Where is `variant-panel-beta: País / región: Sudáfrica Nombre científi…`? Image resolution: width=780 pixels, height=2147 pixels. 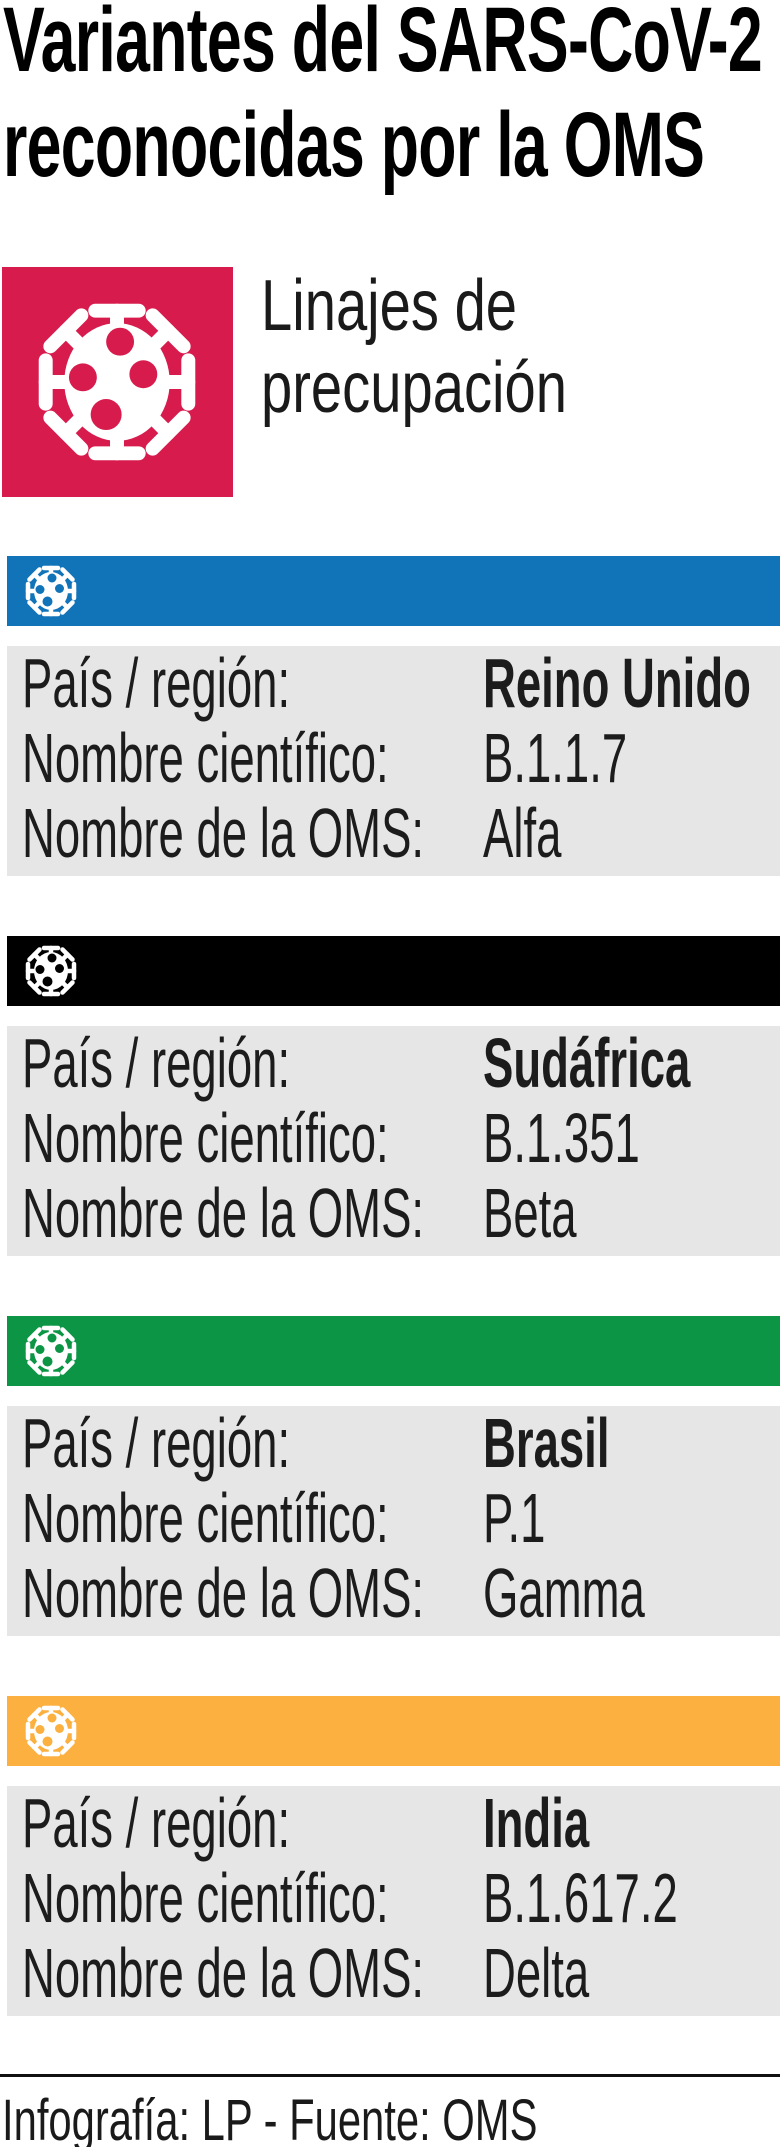 variant-panel-beta: País / región: Sudáfrica Nombre científi… is located at coordinates (393, 1141).